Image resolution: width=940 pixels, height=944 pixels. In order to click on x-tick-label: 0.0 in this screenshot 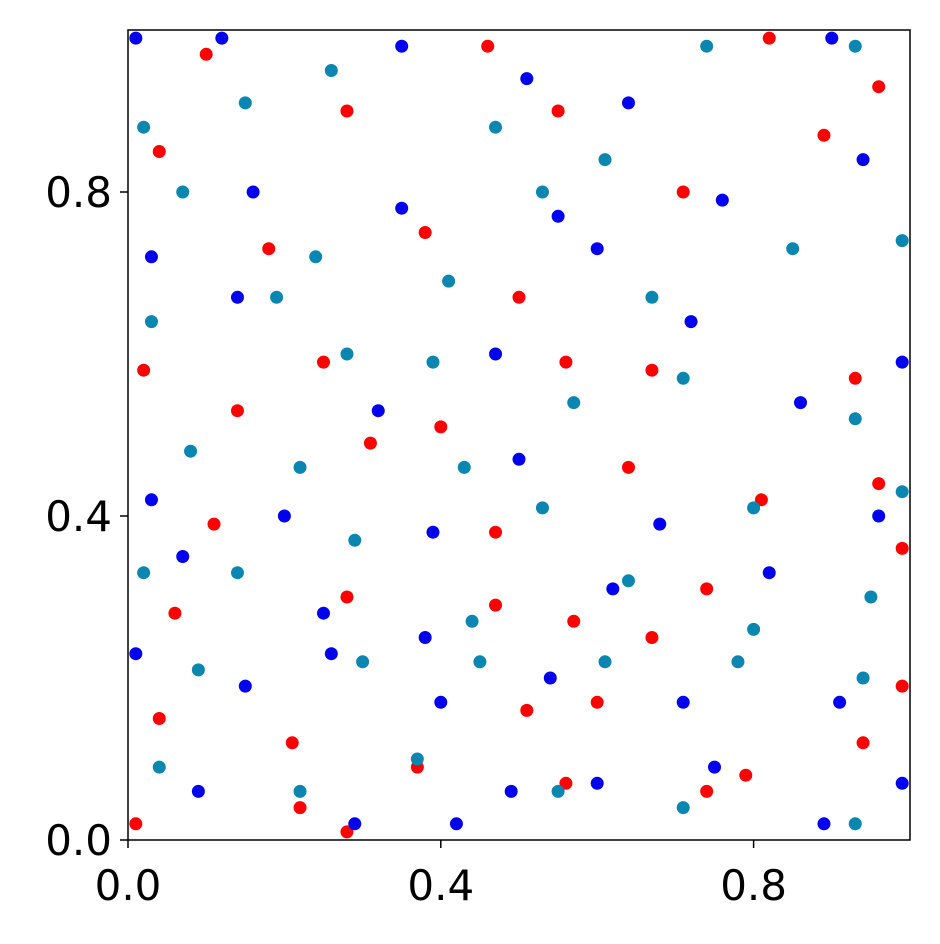, I will do `click(128, 885)`.